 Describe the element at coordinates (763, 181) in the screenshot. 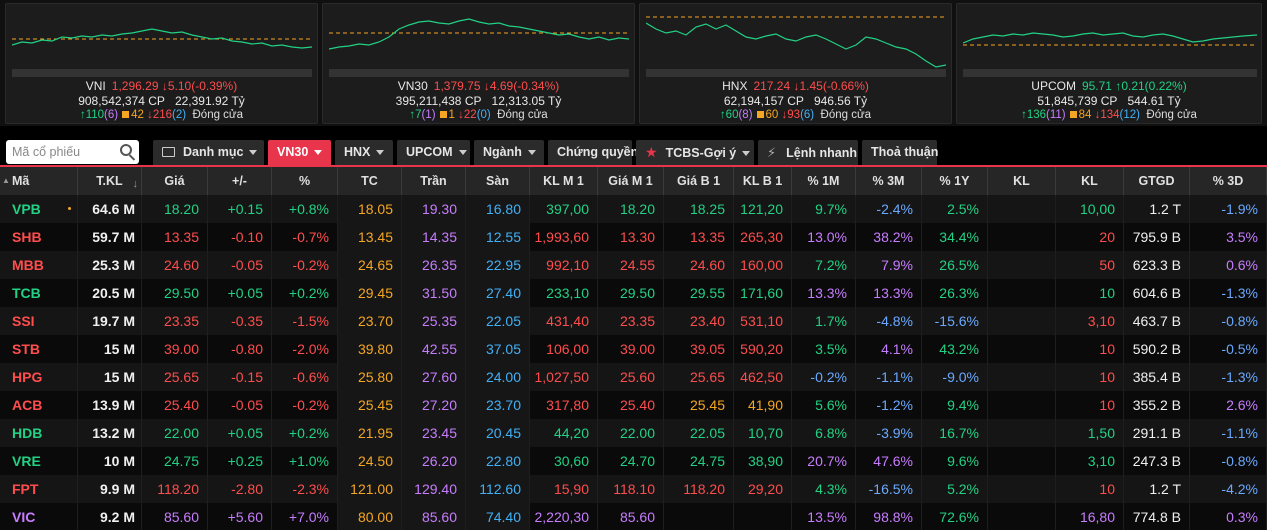

I see `col-header-kl-ban-1: KL B 1` at that location.